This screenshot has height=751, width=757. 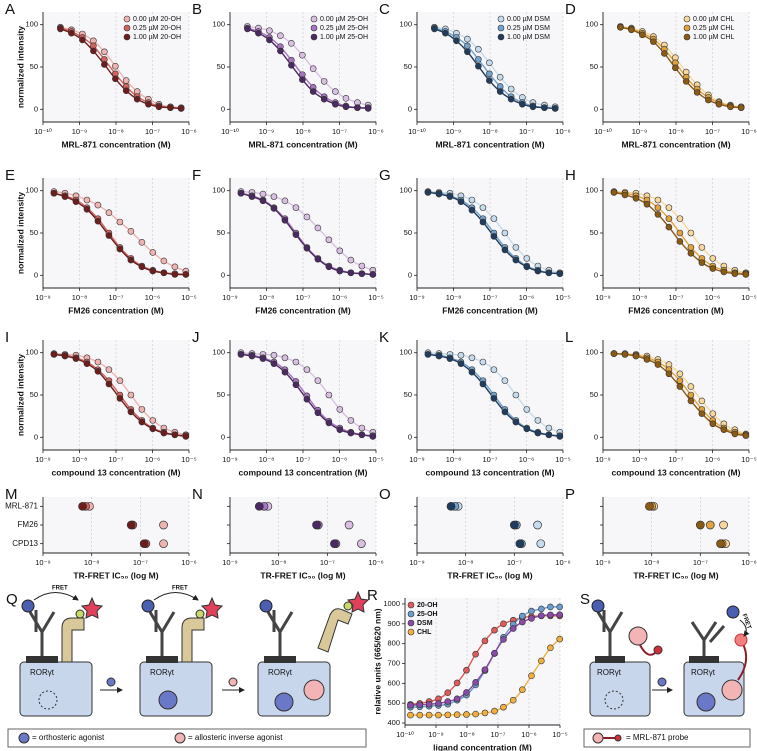 What do you see at coordinates (391, 603) in the screenshot?
I see `y-tick-label: 1000` at bounding box center [391, 603].